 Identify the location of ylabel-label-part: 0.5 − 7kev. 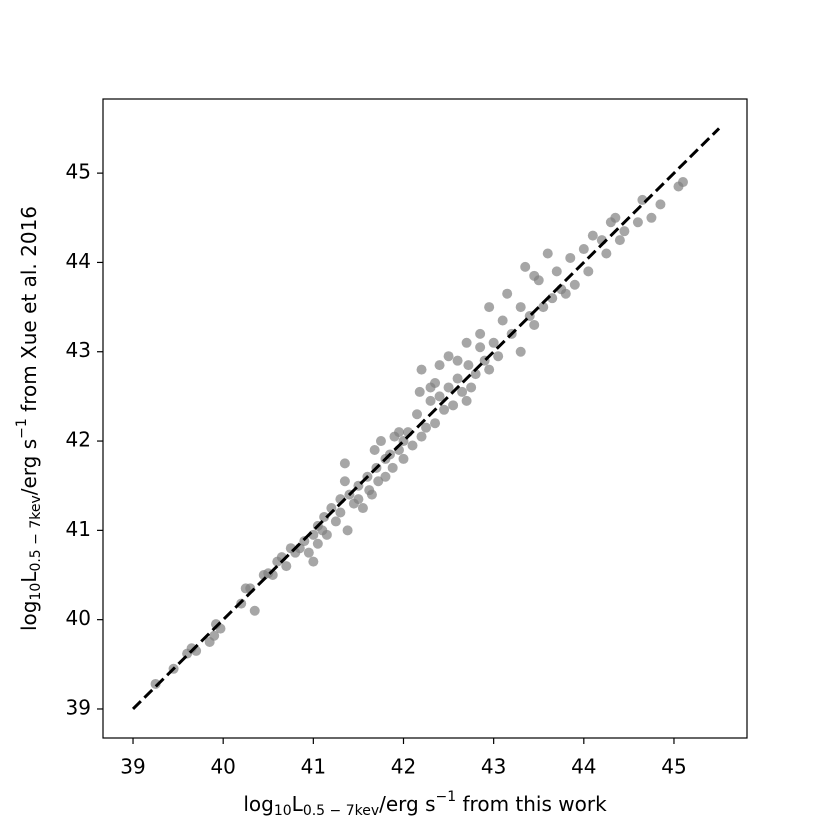
(36, 533).